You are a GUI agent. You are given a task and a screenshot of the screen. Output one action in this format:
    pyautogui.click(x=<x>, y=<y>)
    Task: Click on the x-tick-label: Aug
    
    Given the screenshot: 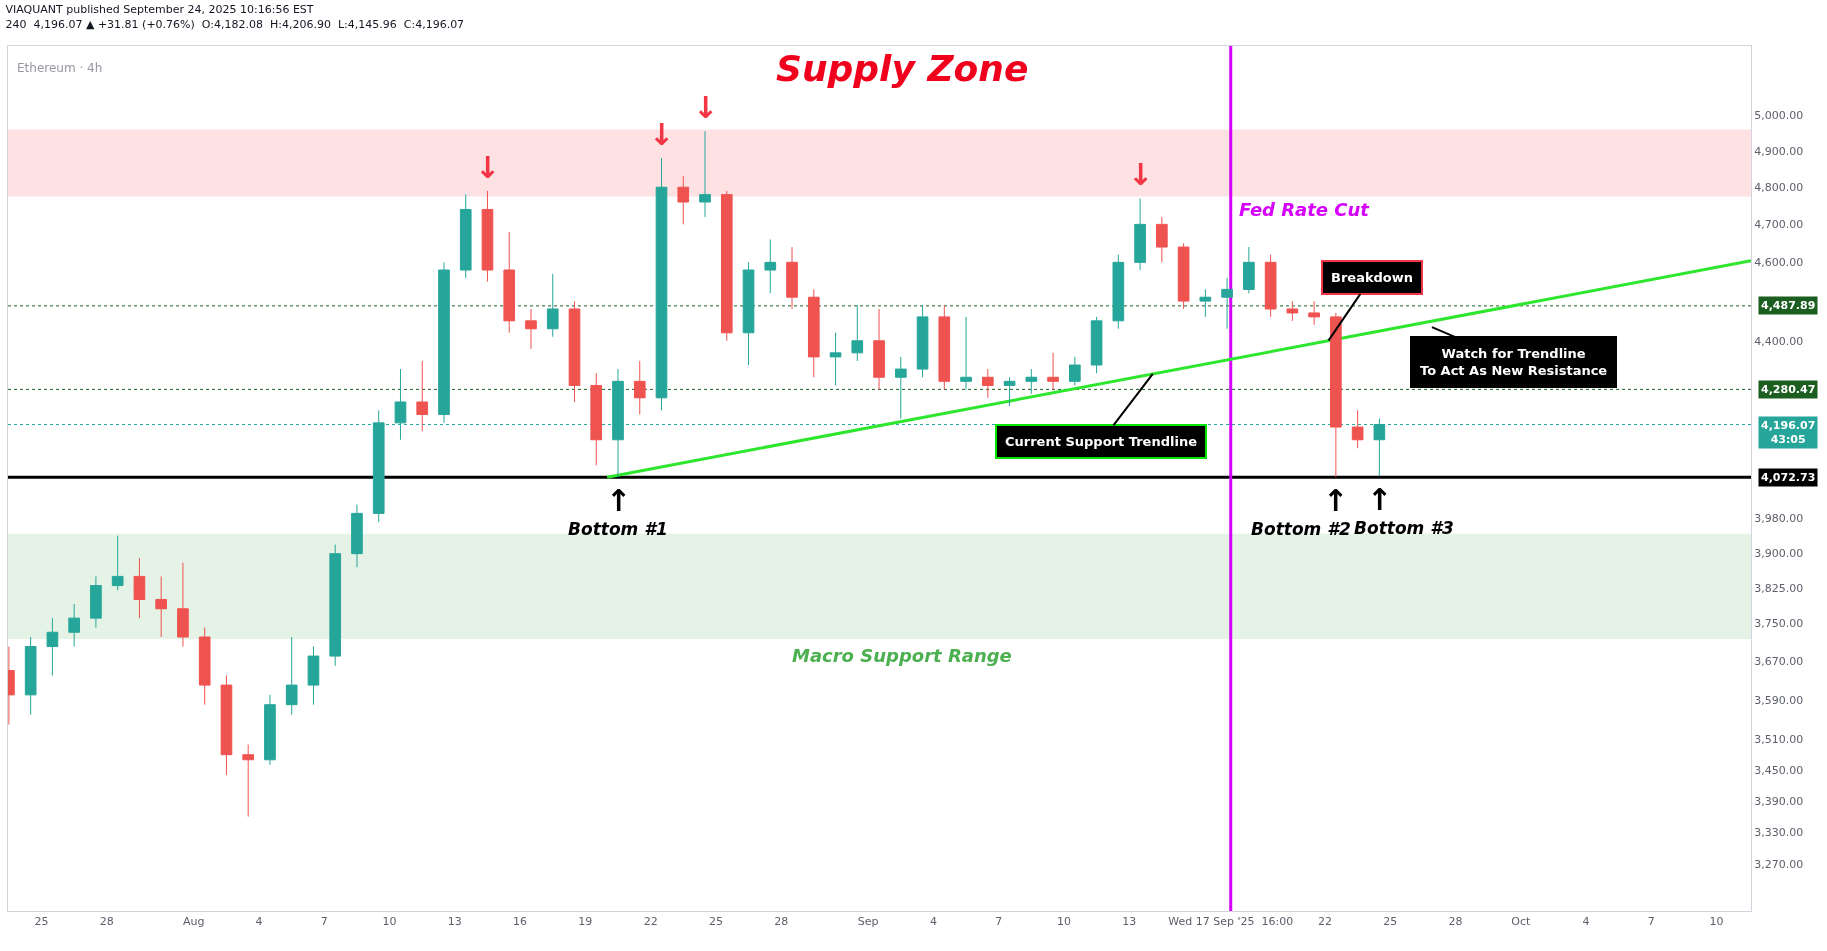 What is the action you would take?
    pyautogui.click(x=194, y=922)
    